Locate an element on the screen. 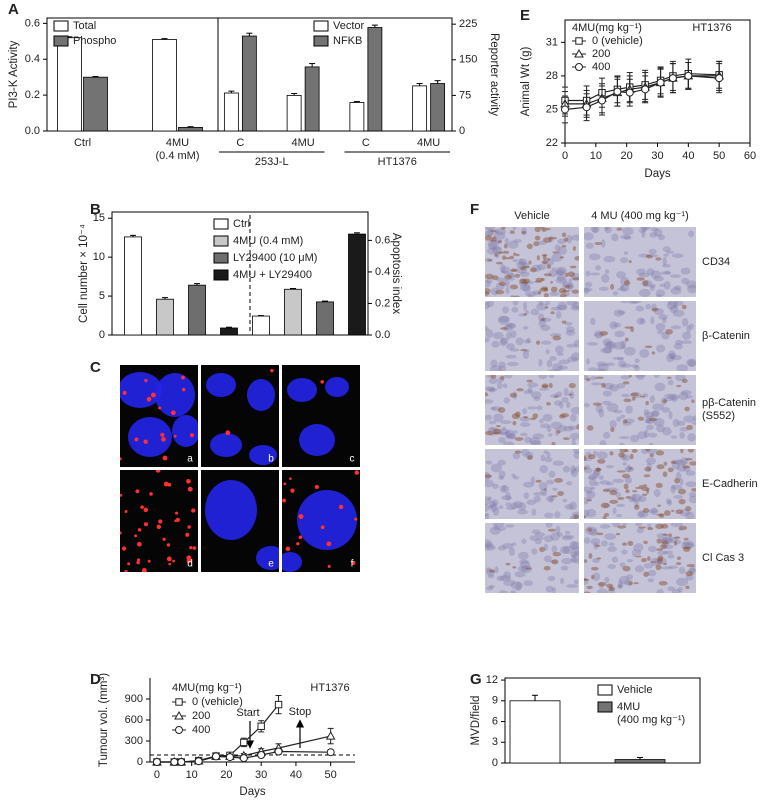  group-label: 253J-L is located at coordinates (272, 162).